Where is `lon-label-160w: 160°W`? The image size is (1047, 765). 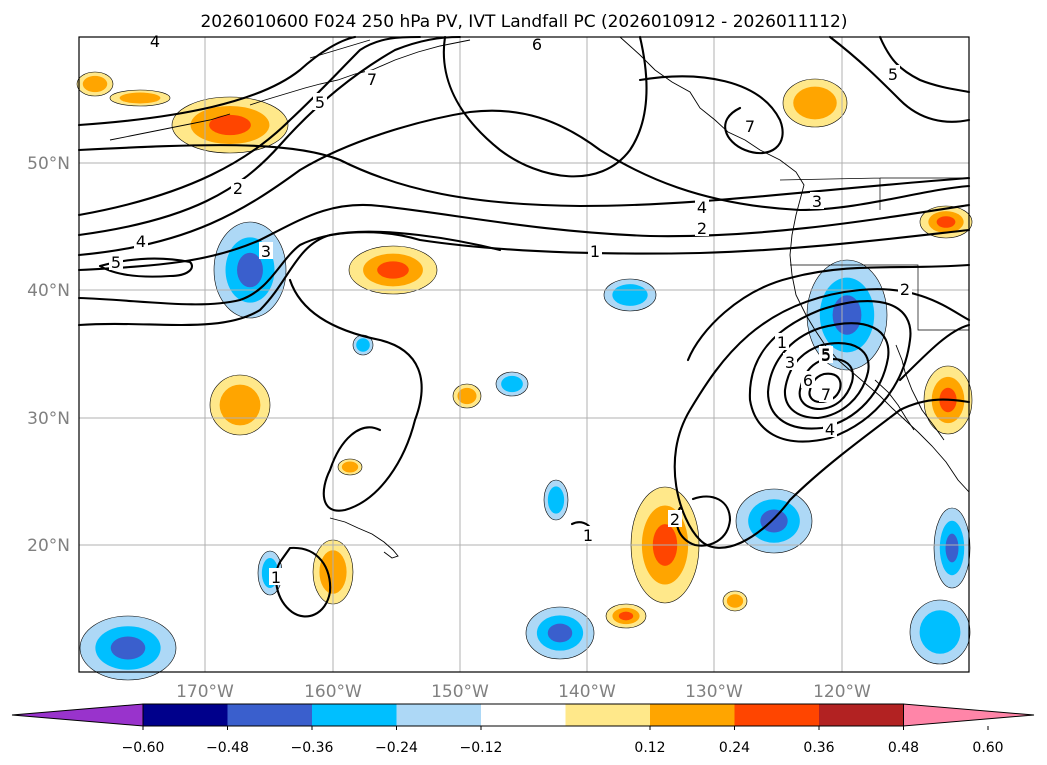 lon-label-160w: 160°W is located at coordinates (333, 692).